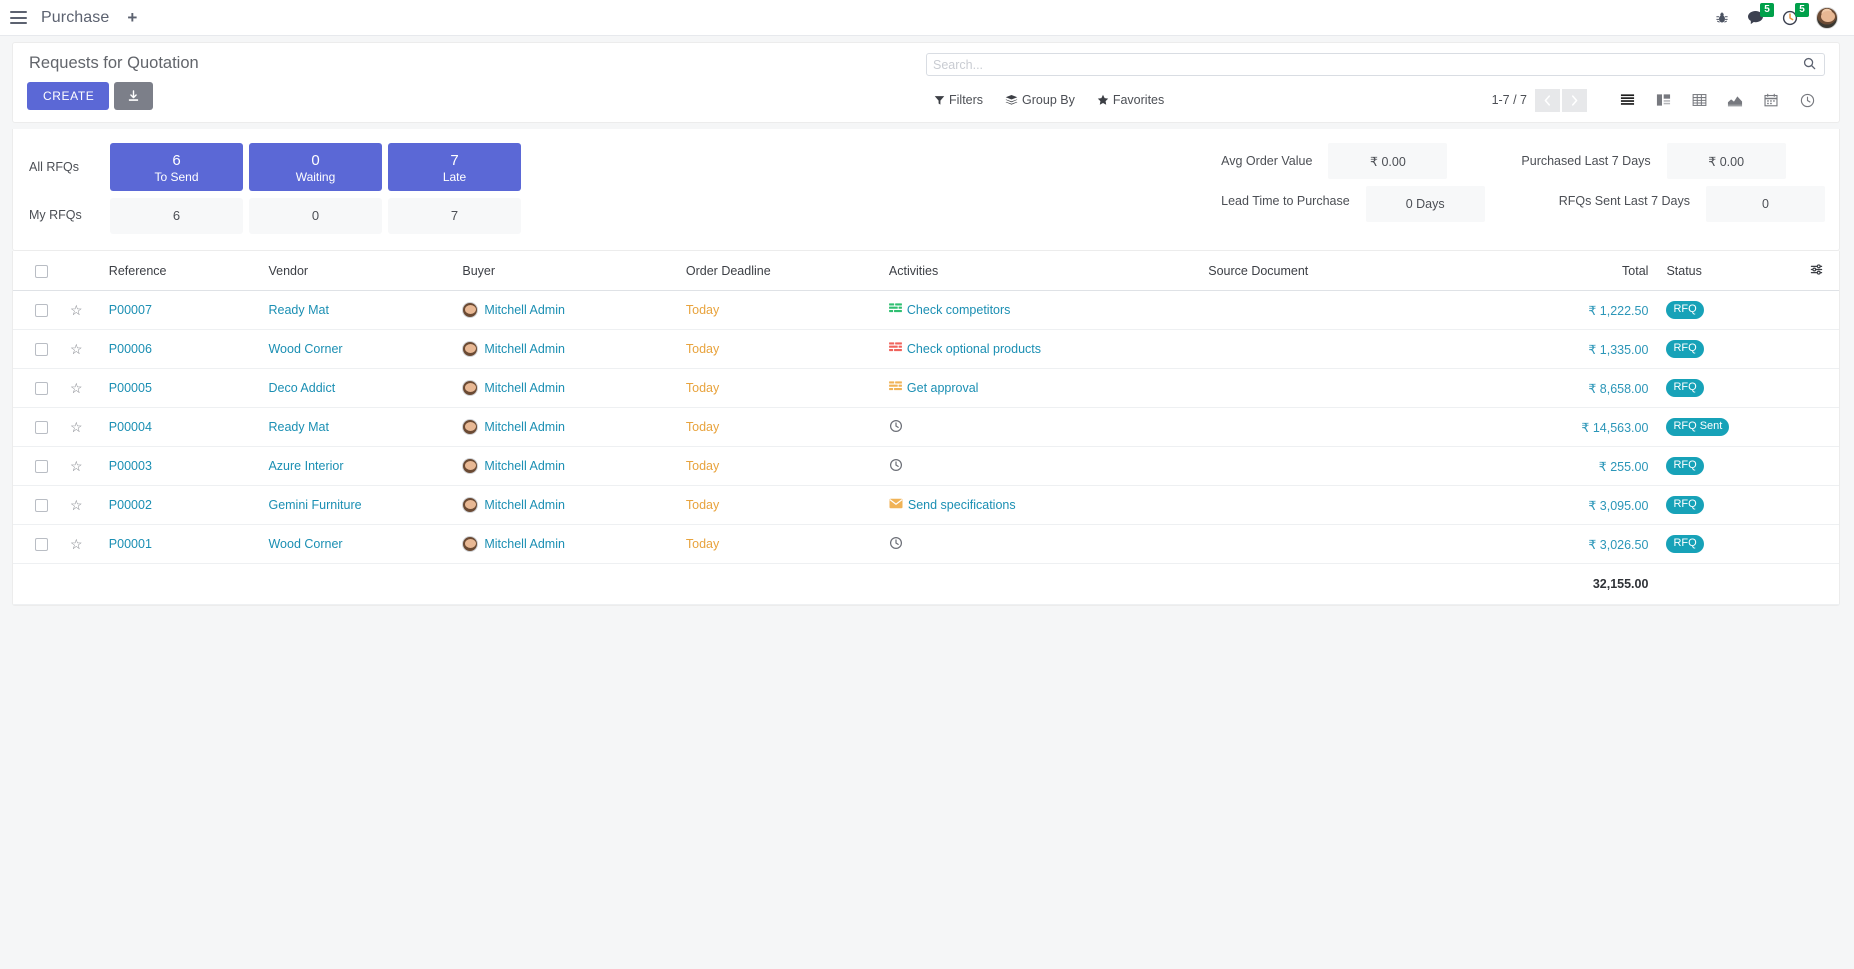 The image size is (1854, 969). Describe the element at coordinates (1588, 310) in the screenshot. I see `row-total-cell: ₹ 1,222.50` at that location.